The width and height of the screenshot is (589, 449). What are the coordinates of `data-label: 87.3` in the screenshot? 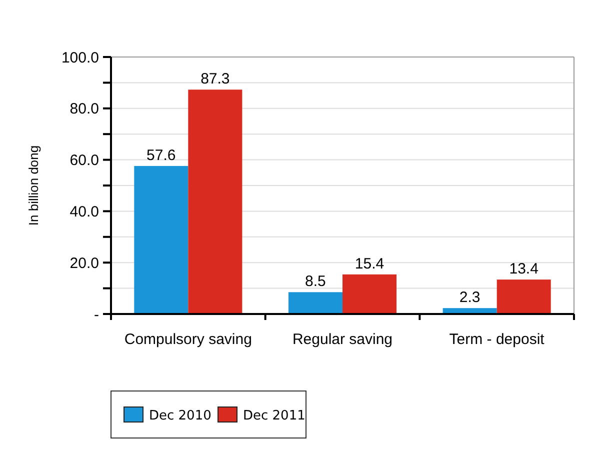 It's located at (215, 79).